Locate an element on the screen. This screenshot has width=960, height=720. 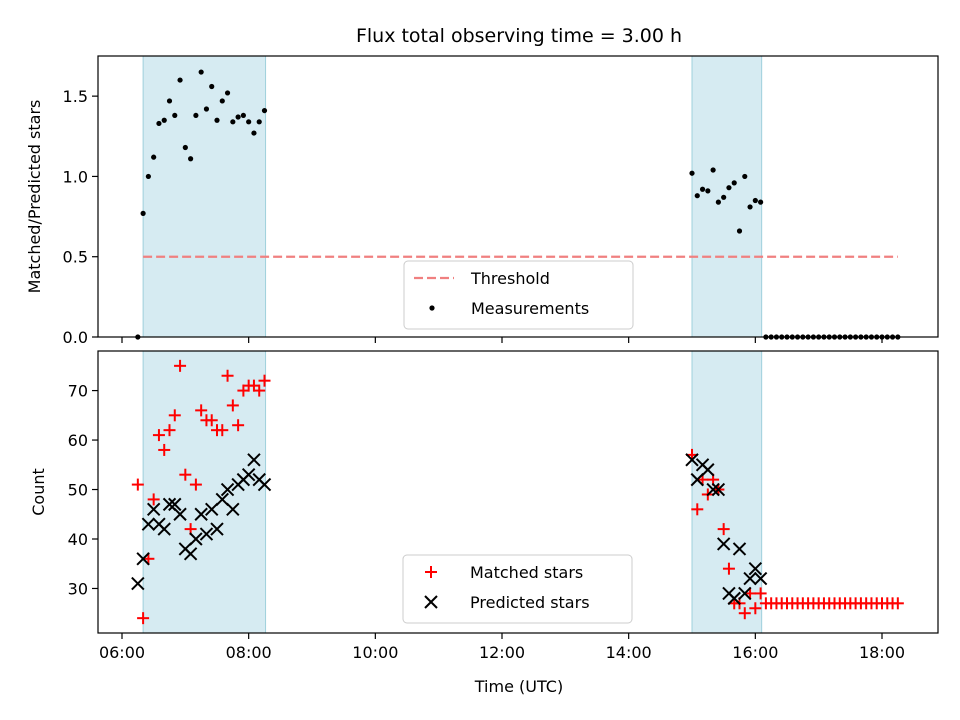
bottom-legend-entry-1: Predicted stars is located at coordinates (507, 602).